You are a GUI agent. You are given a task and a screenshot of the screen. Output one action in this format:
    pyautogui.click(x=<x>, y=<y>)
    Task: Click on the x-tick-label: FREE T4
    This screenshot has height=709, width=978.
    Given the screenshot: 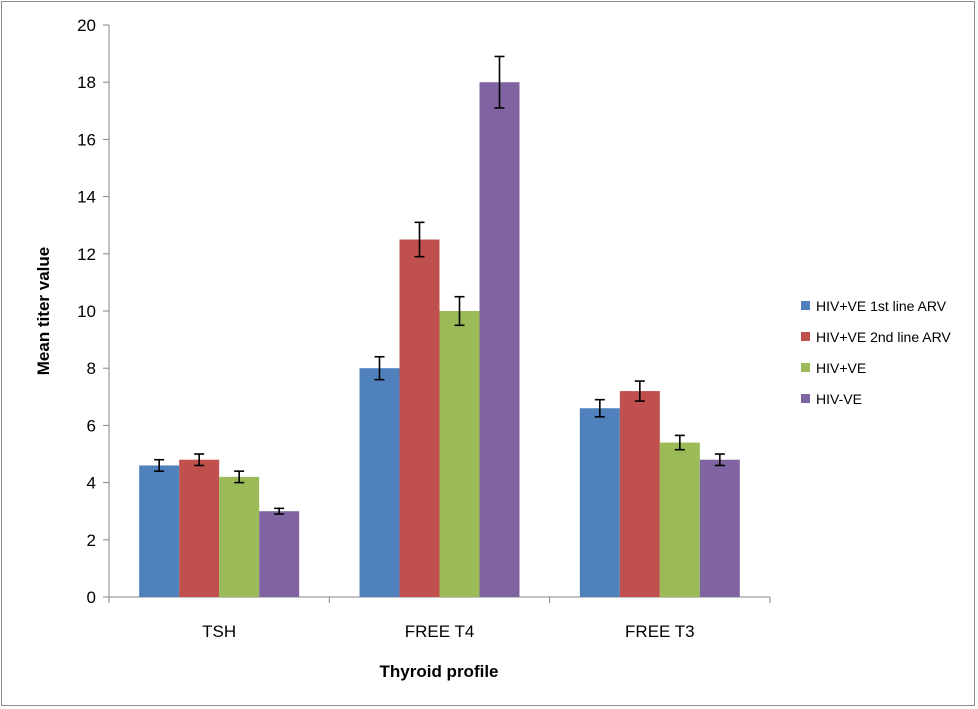 What is the action you would take?
    pyautogui.click(x=440, y=631)
    